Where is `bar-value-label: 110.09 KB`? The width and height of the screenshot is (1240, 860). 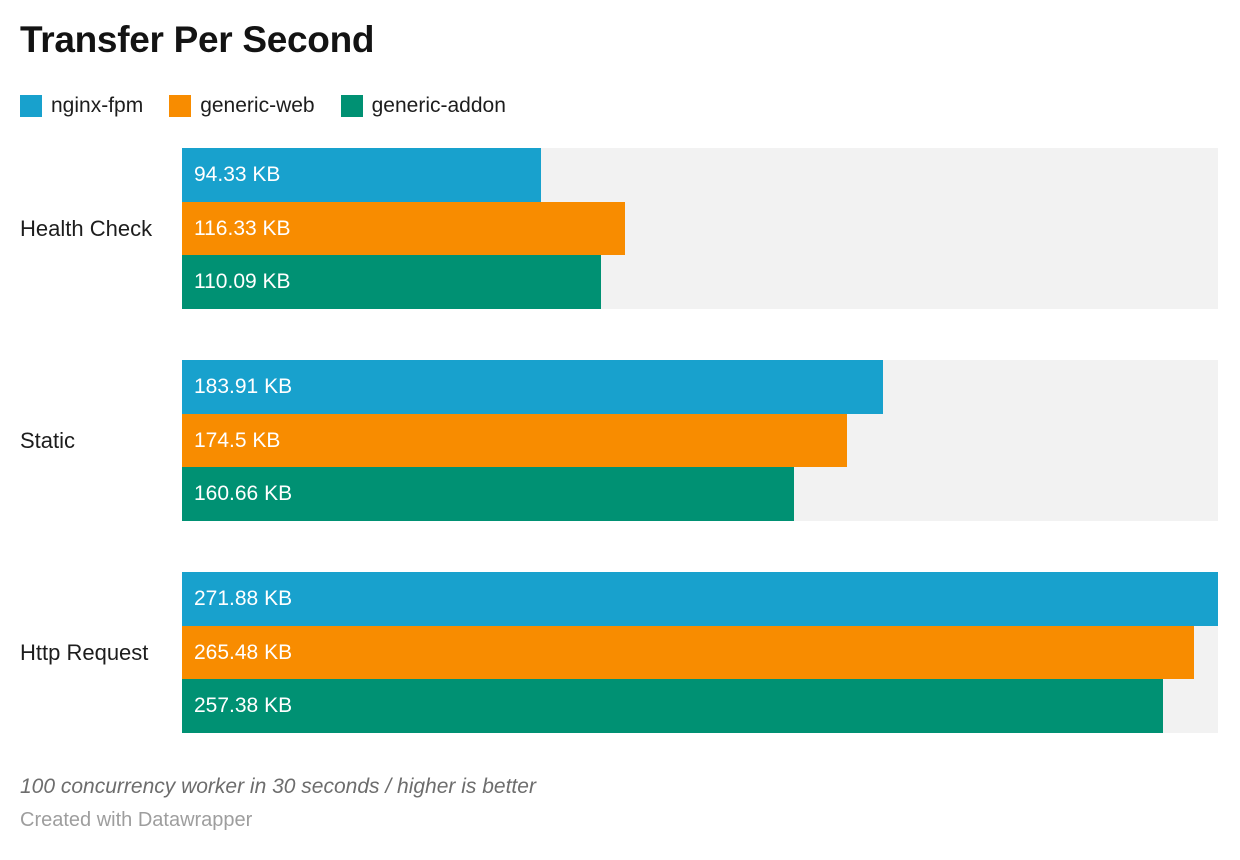
bar-value-label: 110.09 KB is located at coordinates (242, 282).